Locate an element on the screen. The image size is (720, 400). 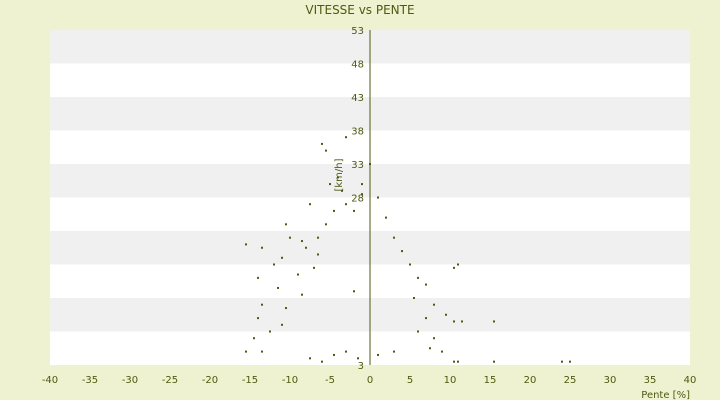
x-tick-labels: -40 -35 -30 -25 -20 -15 -10 -5 0 5 10 15 20 25 30 35 40 is located at coordinates (369, 380).